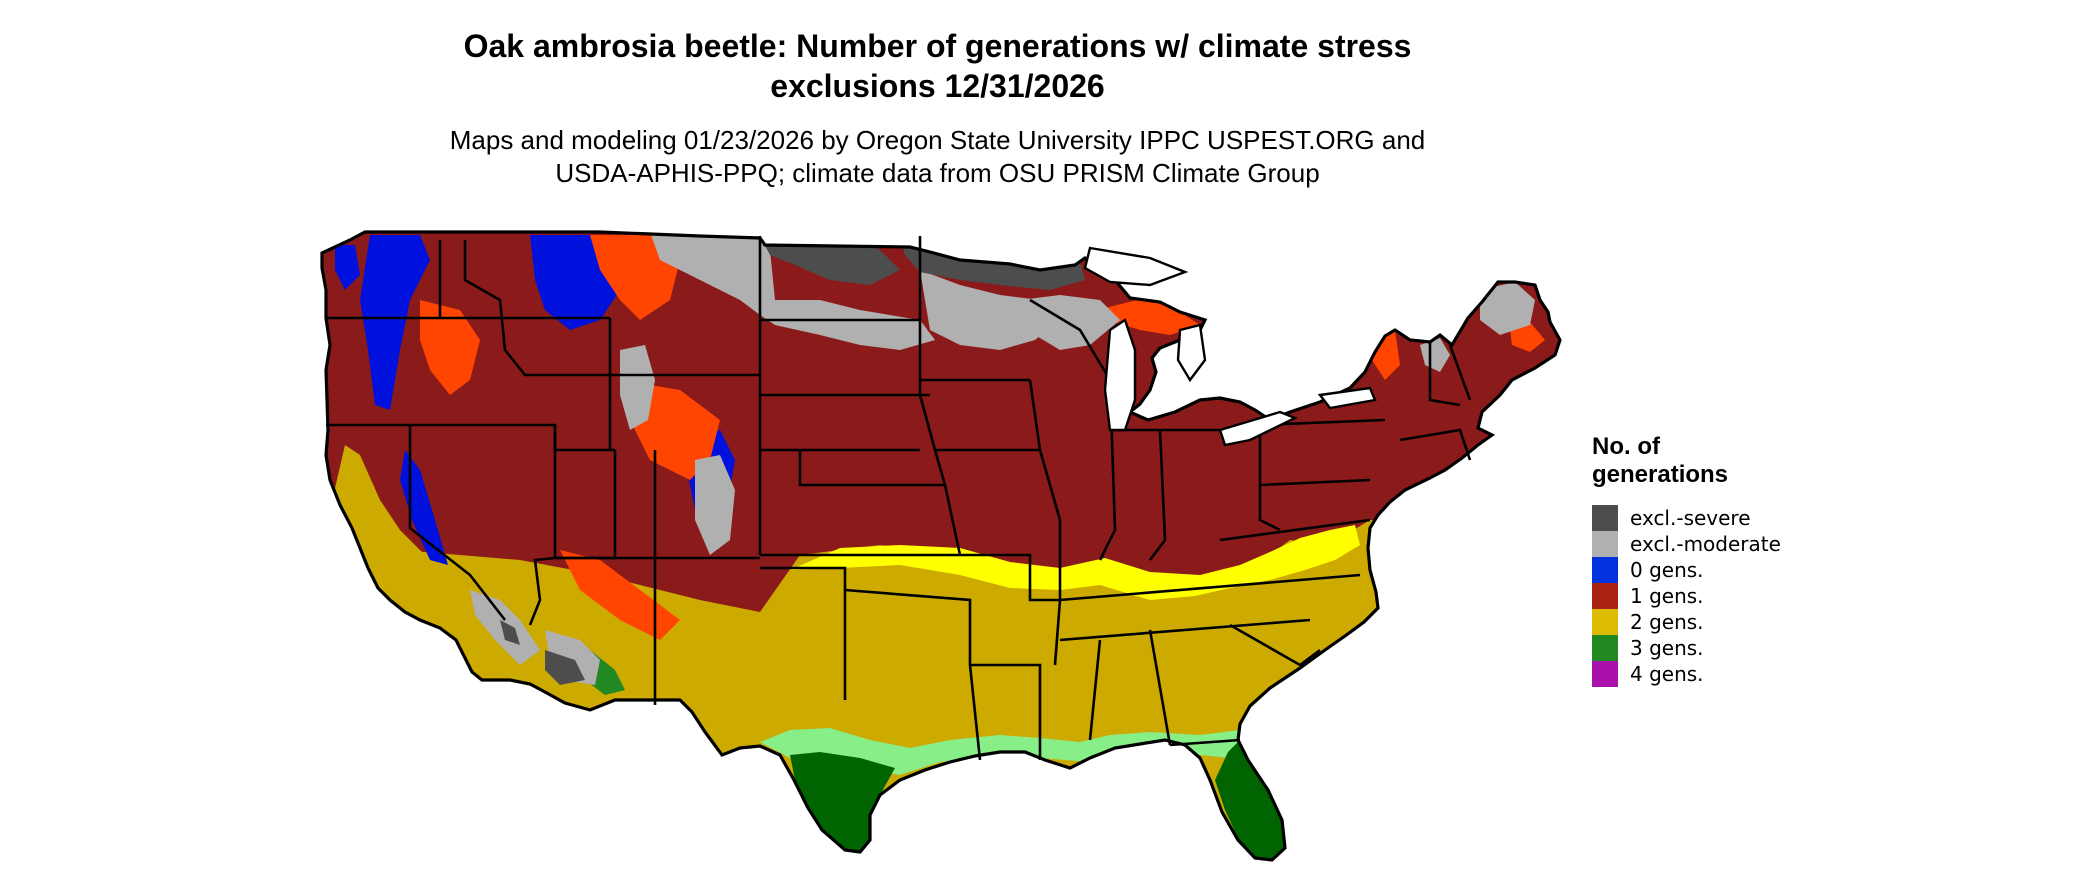 The width and height of the screenshot is (2100, 895). I want to click on legend-item: 2 gens., so click(1742, 622).